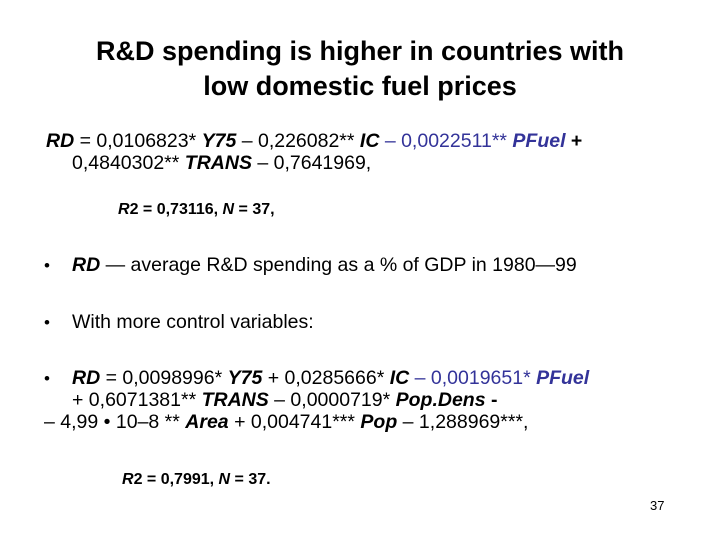 Image resolution: width=720 pixels, height=540 pixels. What do you see at coordinates (360, 86) in the screenshot?
I see `title-line-2: low domestic fuel prices` at bounding box center [360, 86].